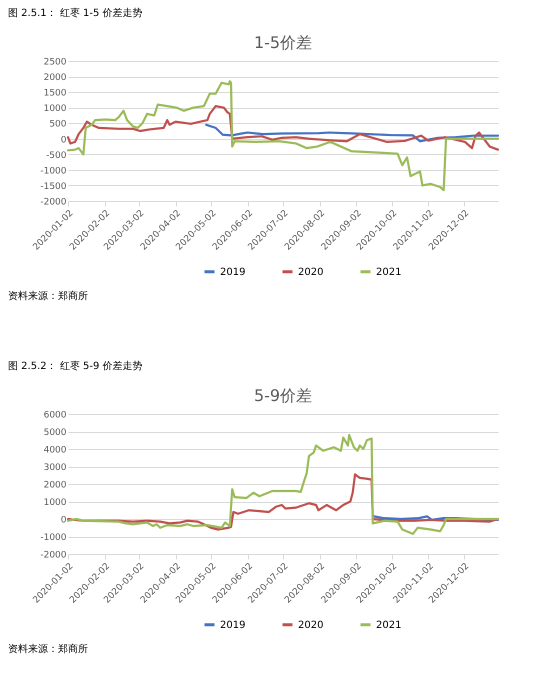  I want to click on y-tick-label: 5000, so click(55, 433).